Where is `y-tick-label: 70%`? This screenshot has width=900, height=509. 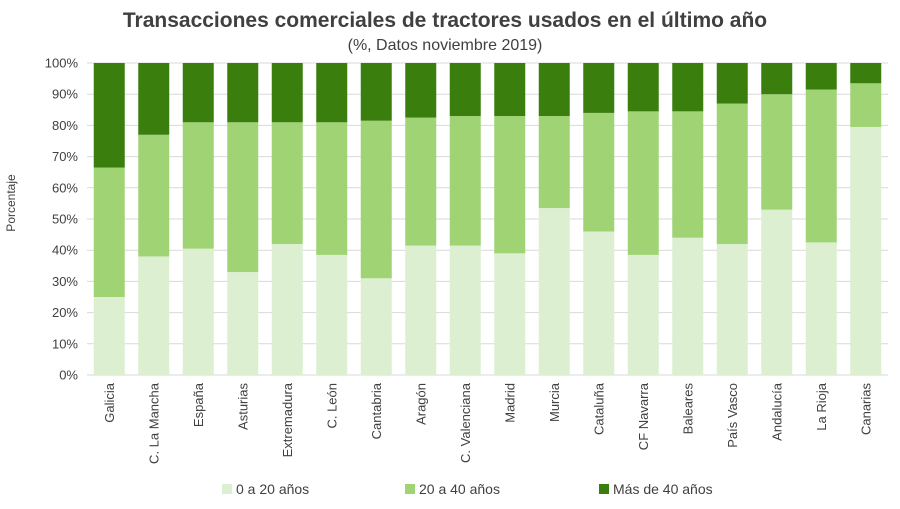
y-tick-label: 70% is located at coordinates (65, 156).